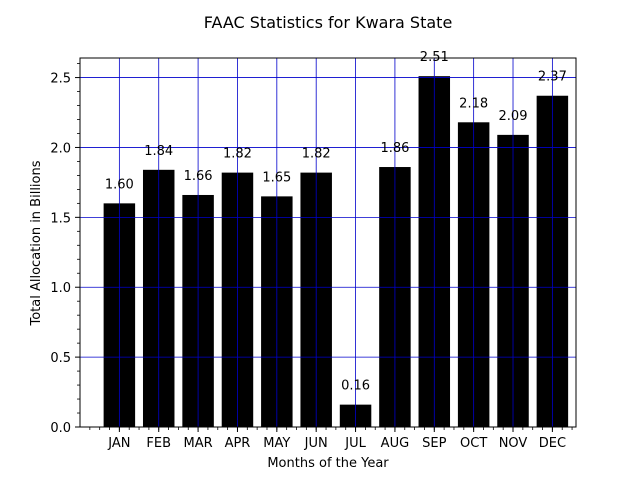 Image resolution: width=640 pixels, height=480 pixels. Describe the element at coordinates (237, 154) in the screenshot. I see `value-label-apr: 1.82` at that location.